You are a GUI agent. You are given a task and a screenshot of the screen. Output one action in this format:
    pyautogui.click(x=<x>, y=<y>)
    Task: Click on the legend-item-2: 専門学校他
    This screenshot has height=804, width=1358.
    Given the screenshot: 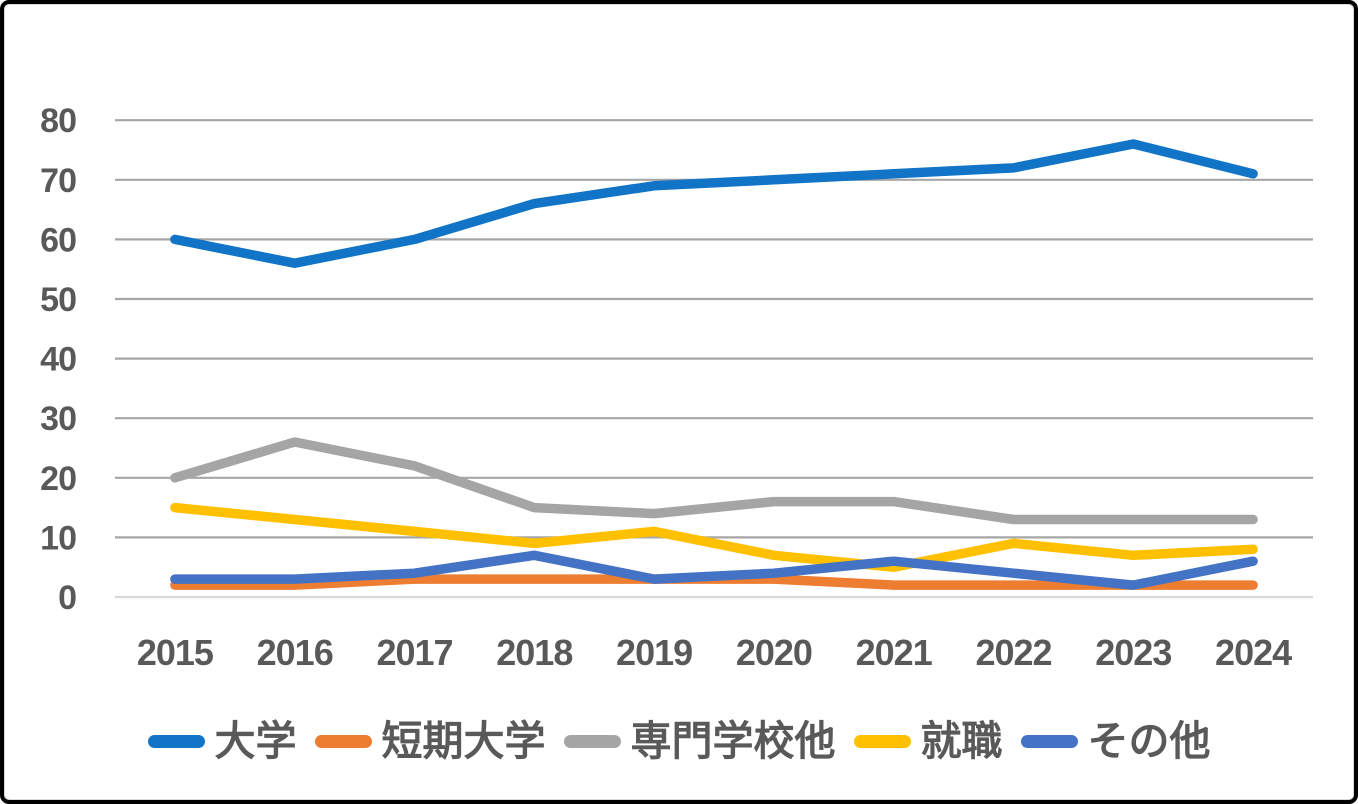 What is the action you would take?
    pyautogui.click(x=699, y=740)
    